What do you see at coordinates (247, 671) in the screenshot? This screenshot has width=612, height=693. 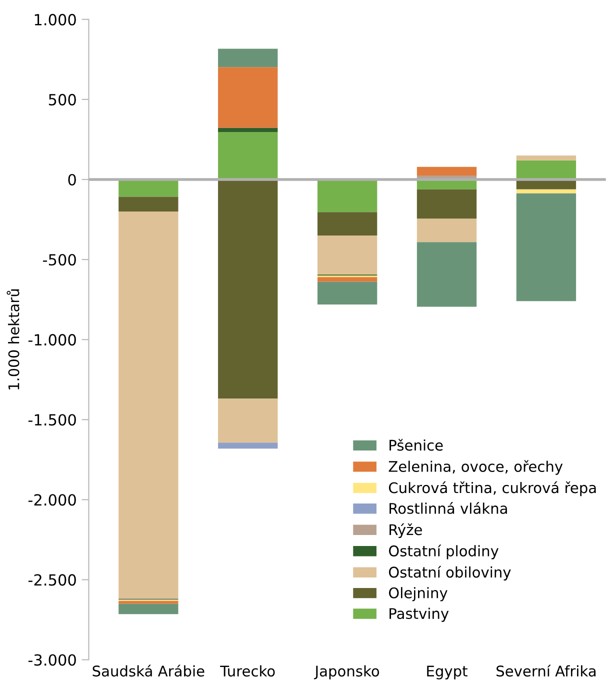 I see `x-tick-label: Turecko` at bounding box center [247, 671].